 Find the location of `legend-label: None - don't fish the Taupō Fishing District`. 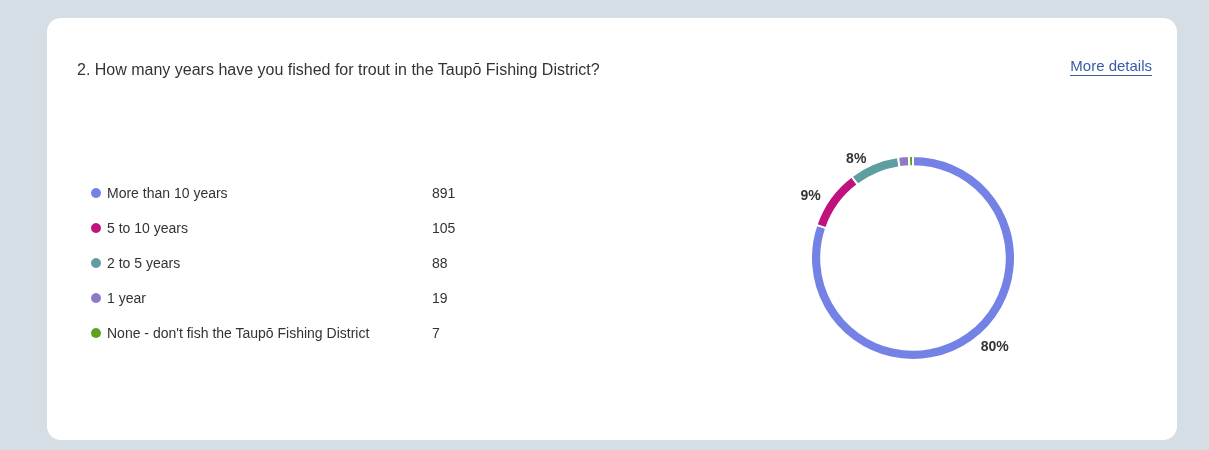

legend-label: None - don't fish the Taupō Fishing District is located at coordinates (238, 333).